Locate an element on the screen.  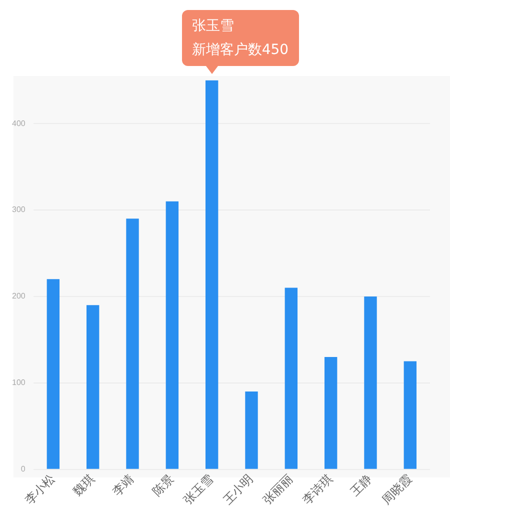
x-tick-label: 李靖 is located at coordinates (123, 485).